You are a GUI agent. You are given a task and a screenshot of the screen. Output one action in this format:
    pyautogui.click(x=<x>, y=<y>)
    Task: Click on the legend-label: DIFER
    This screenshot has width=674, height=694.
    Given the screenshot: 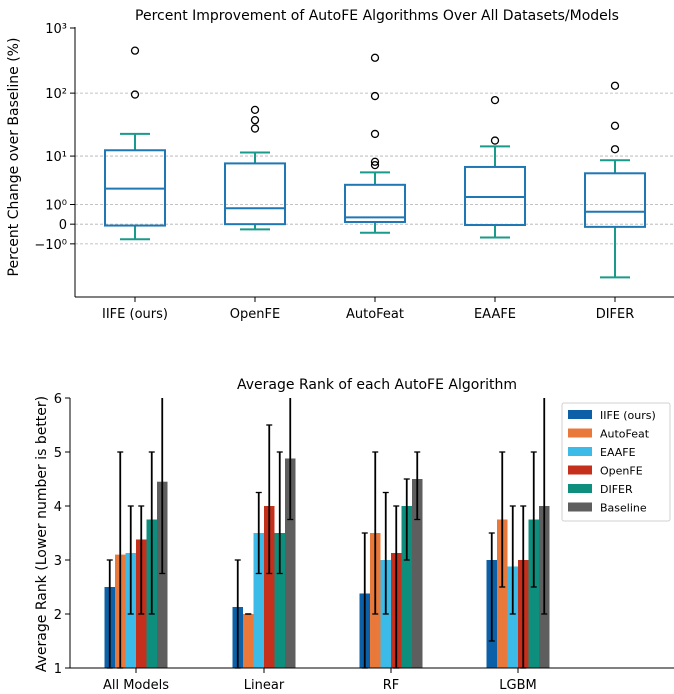 What is the action you would take?
    pyautogui.click(x=616, y=489)
    